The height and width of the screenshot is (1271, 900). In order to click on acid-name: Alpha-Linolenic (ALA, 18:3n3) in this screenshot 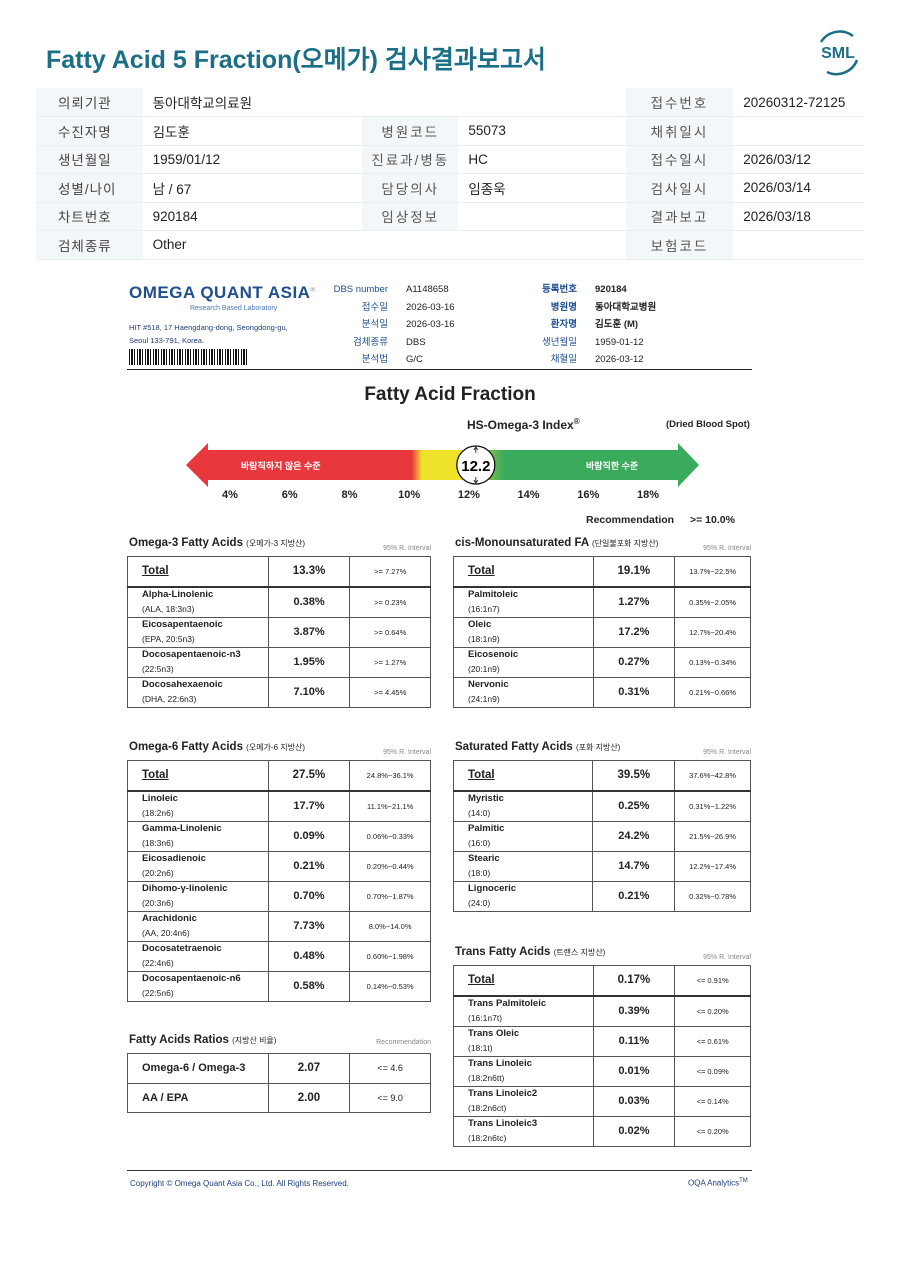, I will do `click(198, 602)`.